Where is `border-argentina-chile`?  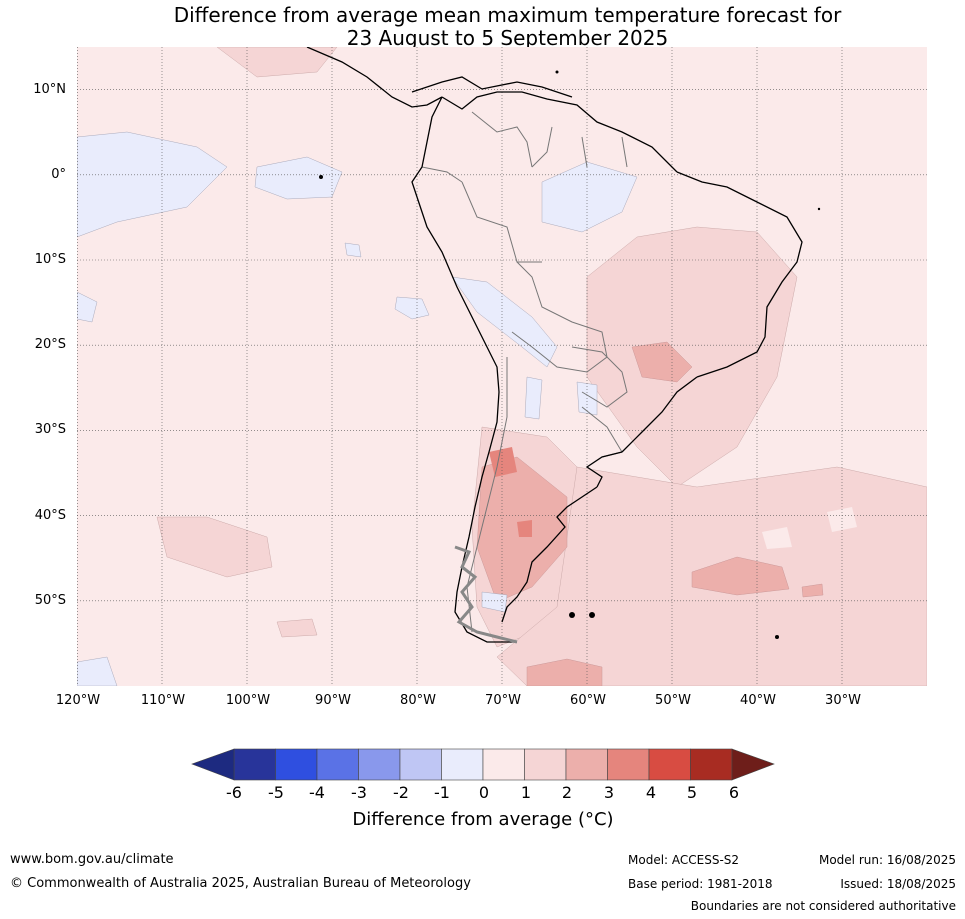 border-argentina-chile is located at coordinates (487, 495).